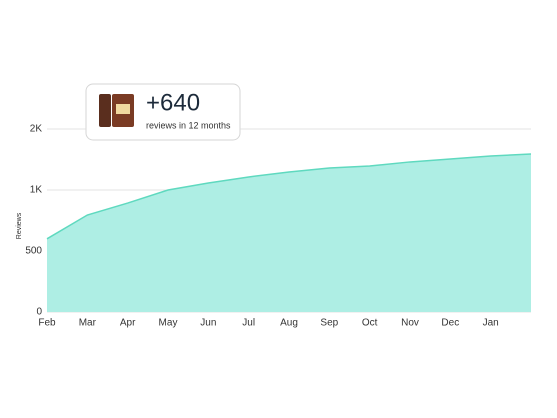  Describe the element at coordinates (329, 323) in the screenshot. I see `x-tick-label: Sep` at that location.